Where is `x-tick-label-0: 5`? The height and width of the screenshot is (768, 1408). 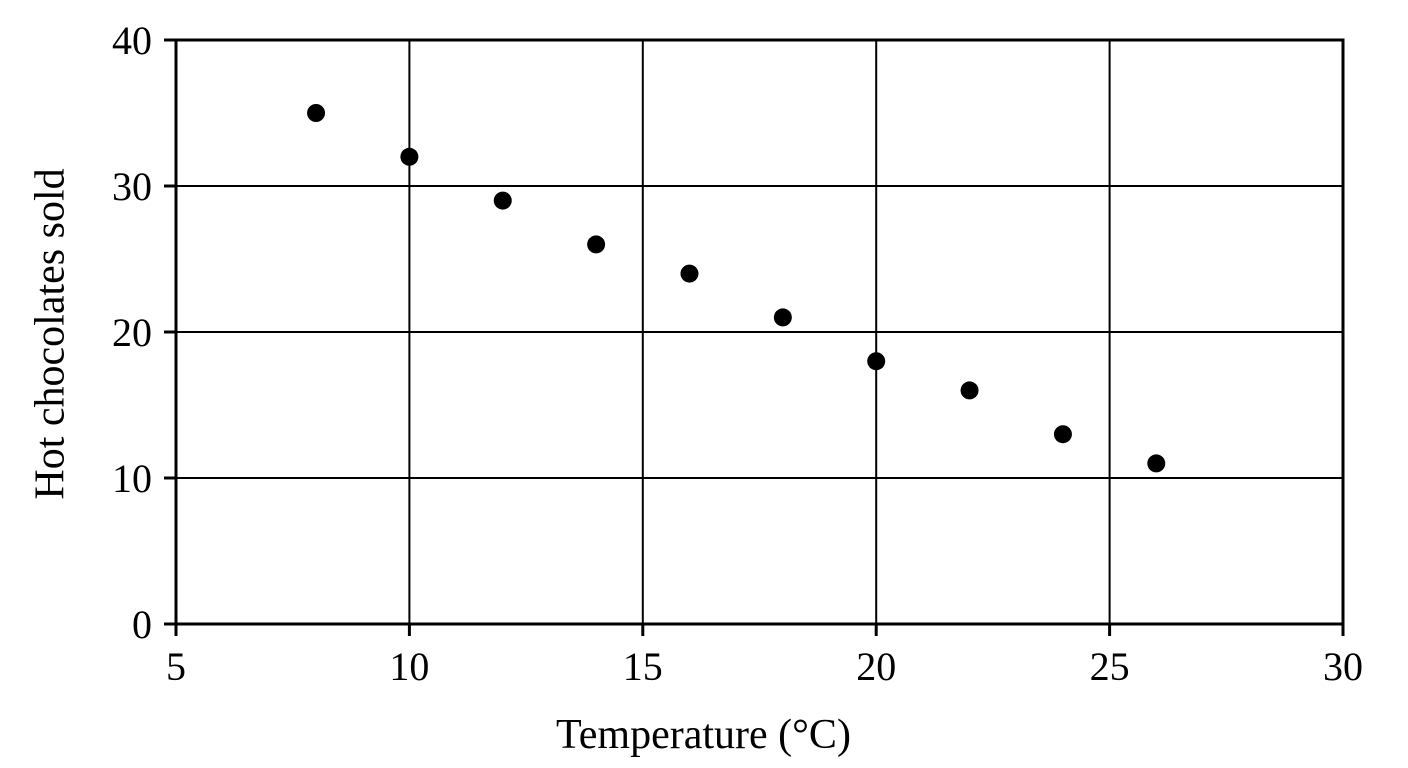 x-tick-label-0: 5 is located at coordinates (176, 666).